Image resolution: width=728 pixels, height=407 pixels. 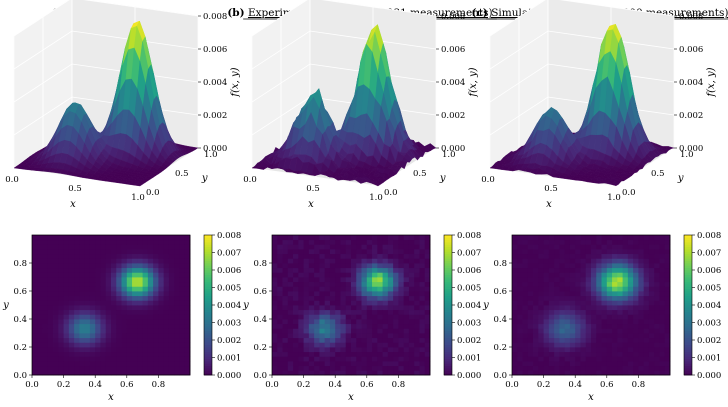 What do you see at coordinates (399, 385) in the screenshot?
I see `x-tick-label: 0.8` at bounding box center [399, 385].